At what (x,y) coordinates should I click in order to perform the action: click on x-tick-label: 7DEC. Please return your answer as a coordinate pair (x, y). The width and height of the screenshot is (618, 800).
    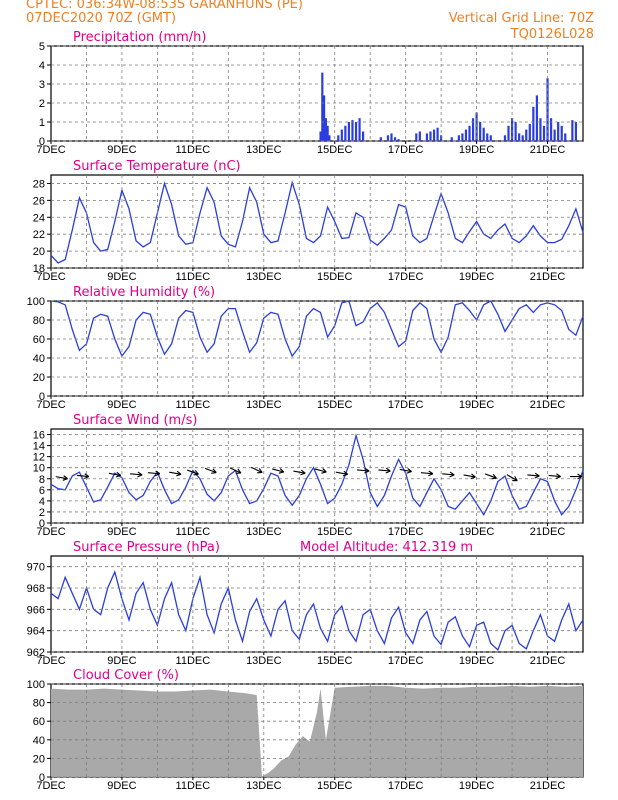
    Looking at the image, I should click on (50, 405).